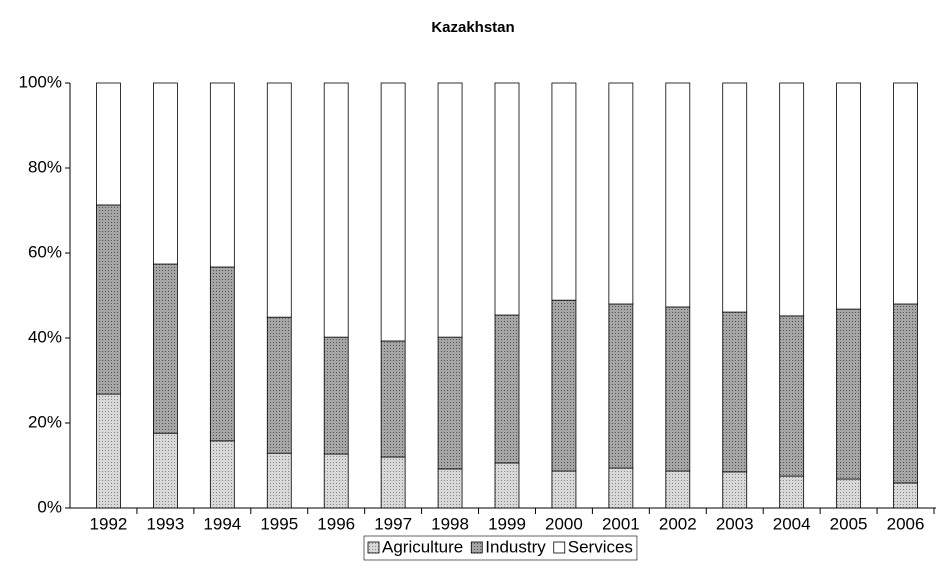  I want to click on x-tick-label: 1992, so click(109, 523).